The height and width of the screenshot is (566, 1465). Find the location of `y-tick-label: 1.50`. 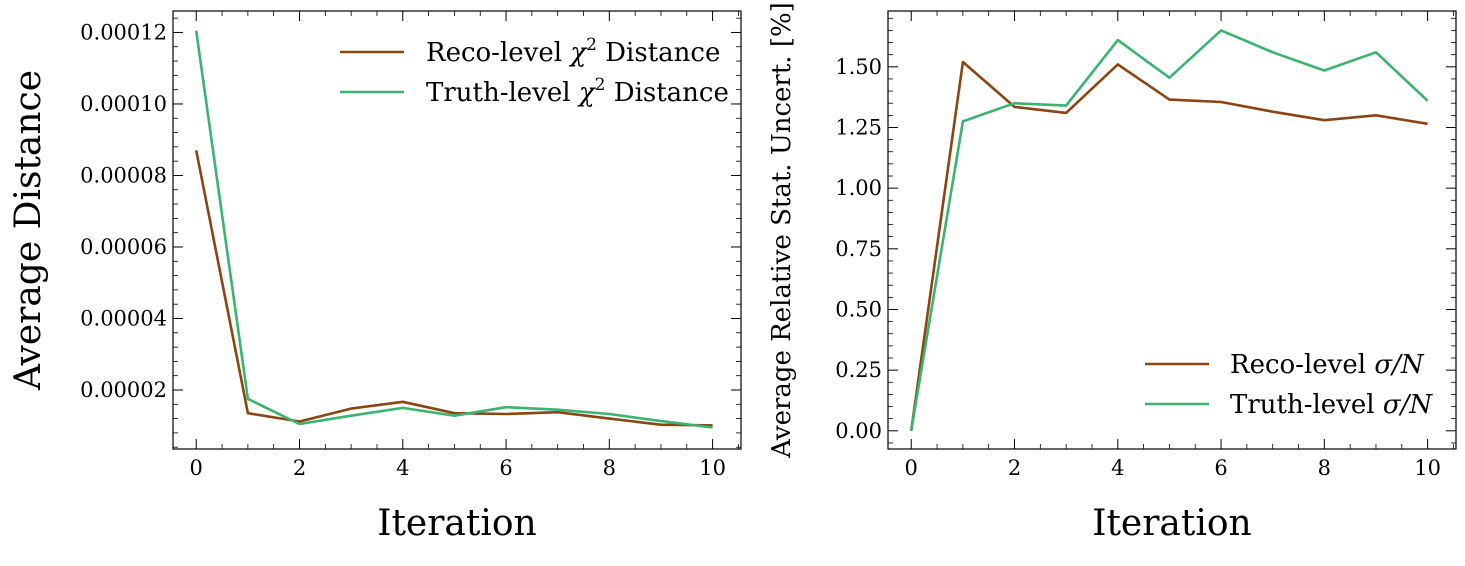

y-tick-label: 1.50 is located at coordinates (858, 67).